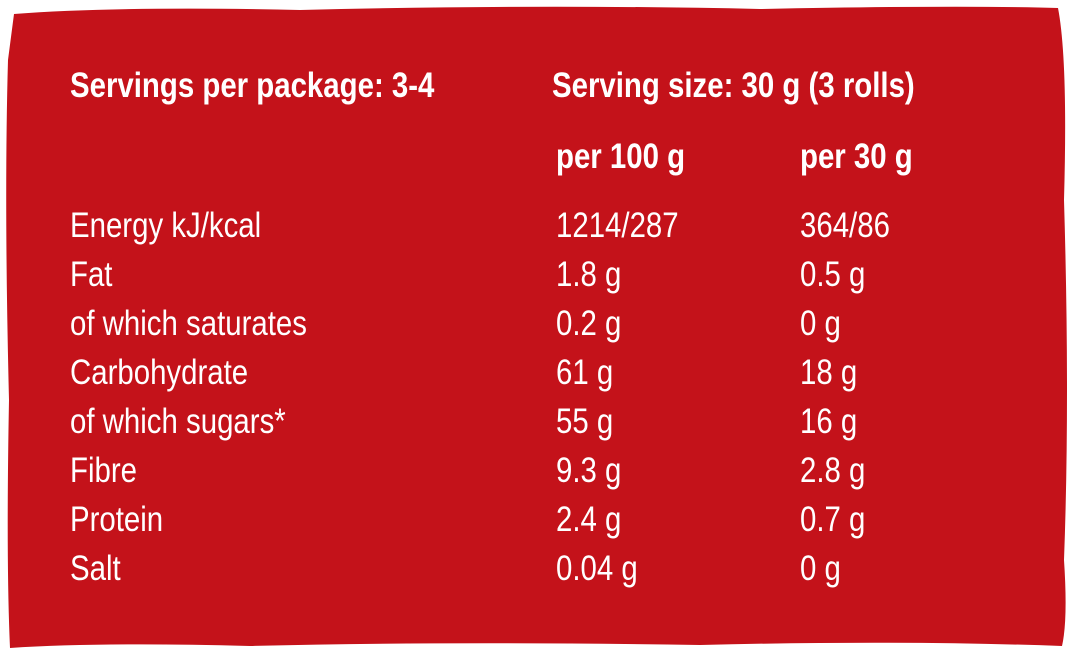 Image resolution: width=1073 pixels, height=653 pixels. I want to click on nutrient-name: of which saturates, so click(188, 323).